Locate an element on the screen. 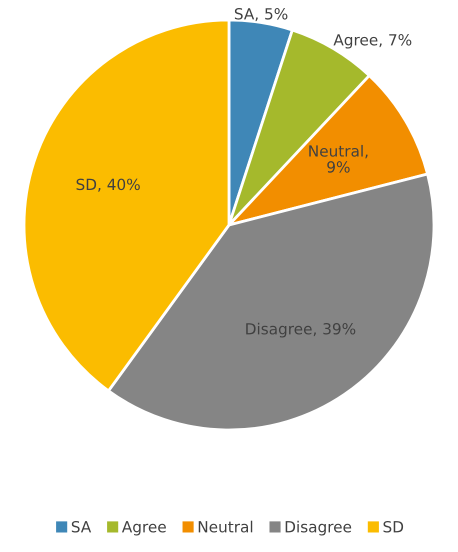 Image resolution: width=458 pixels, height=552 pixels. data-label: SA, 5% is located at coordinates (261, 15).